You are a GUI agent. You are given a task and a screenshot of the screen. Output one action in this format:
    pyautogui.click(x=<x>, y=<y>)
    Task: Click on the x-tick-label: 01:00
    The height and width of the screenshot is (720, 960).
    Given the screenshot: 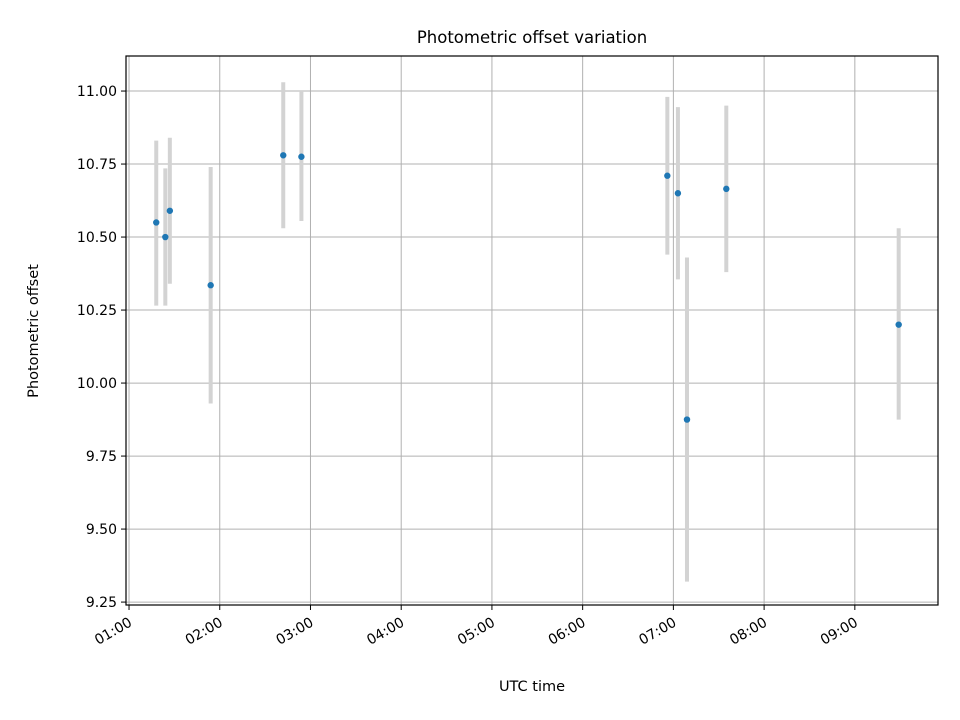 What is the action you would take?
    pyautogui.click(x=113, y=632)
    